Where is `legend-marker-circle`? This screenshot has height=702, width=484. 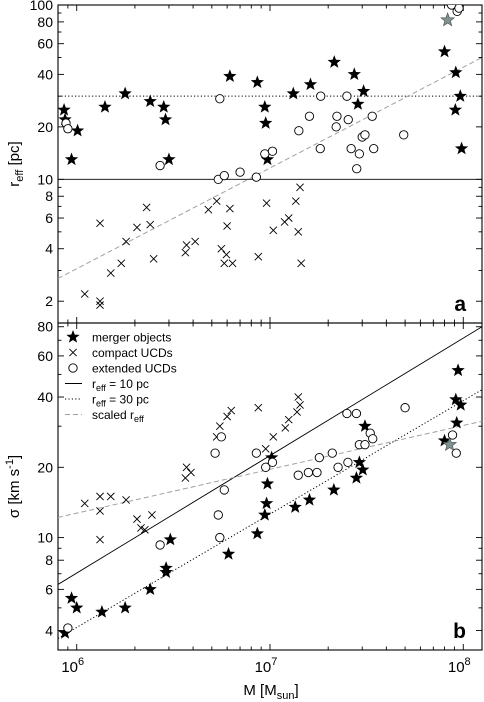 legend-marker-circle is located at coordinates (73, 368).